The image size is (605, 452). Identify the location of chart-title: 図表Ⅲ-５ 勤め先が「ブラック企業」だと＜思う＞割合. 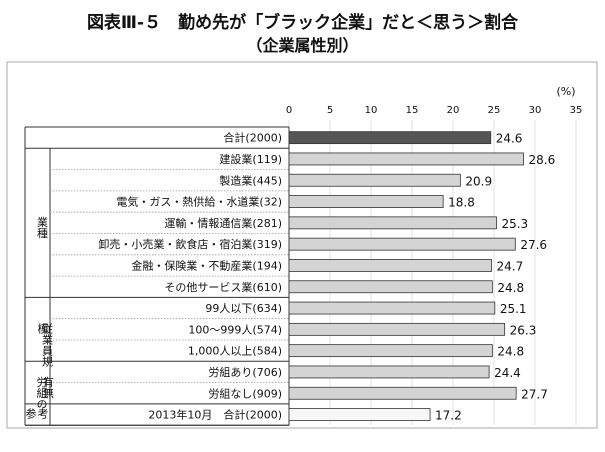
(302, 23).